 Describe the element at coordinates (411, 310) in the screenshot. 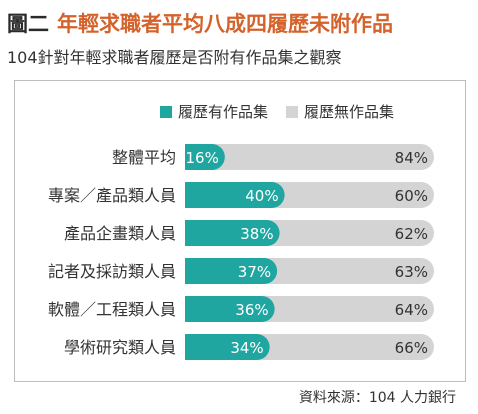

I see `value-label-without: 64%` at that location.